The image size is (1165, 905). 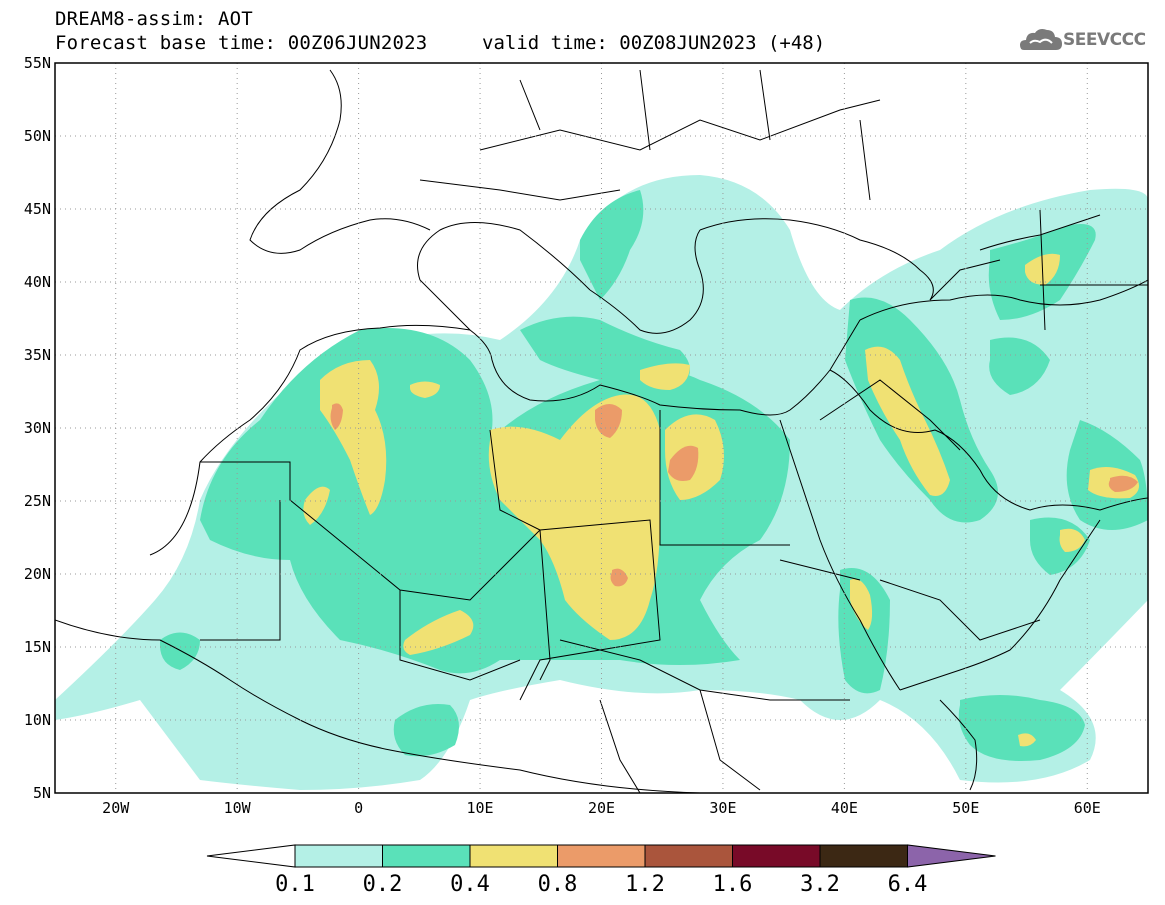 What do you see at coordinates (733, 884) in the screenshot?
I see `colorbar-label: 1.6` at bounding box center [733, 884].